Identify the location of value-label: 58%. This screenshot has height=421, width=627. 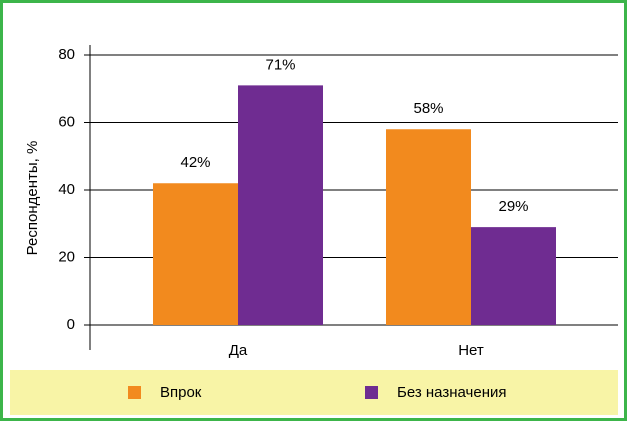
(428, 108).